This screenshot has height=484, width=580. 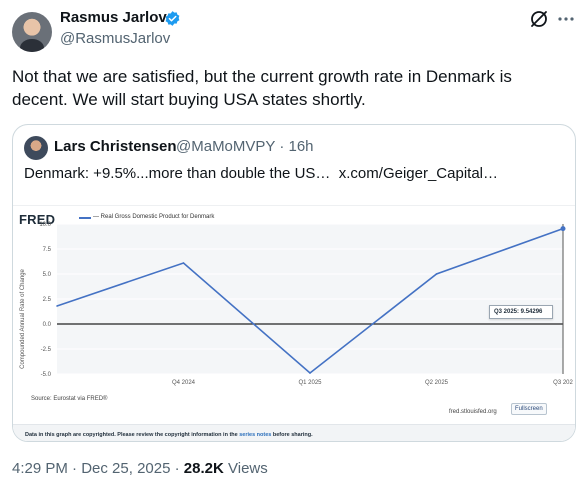 What do you see at coordinates (437, 383) in the screenshot?
I see `x-tick-label: Q2 2025` at bounding box center [437, 383].